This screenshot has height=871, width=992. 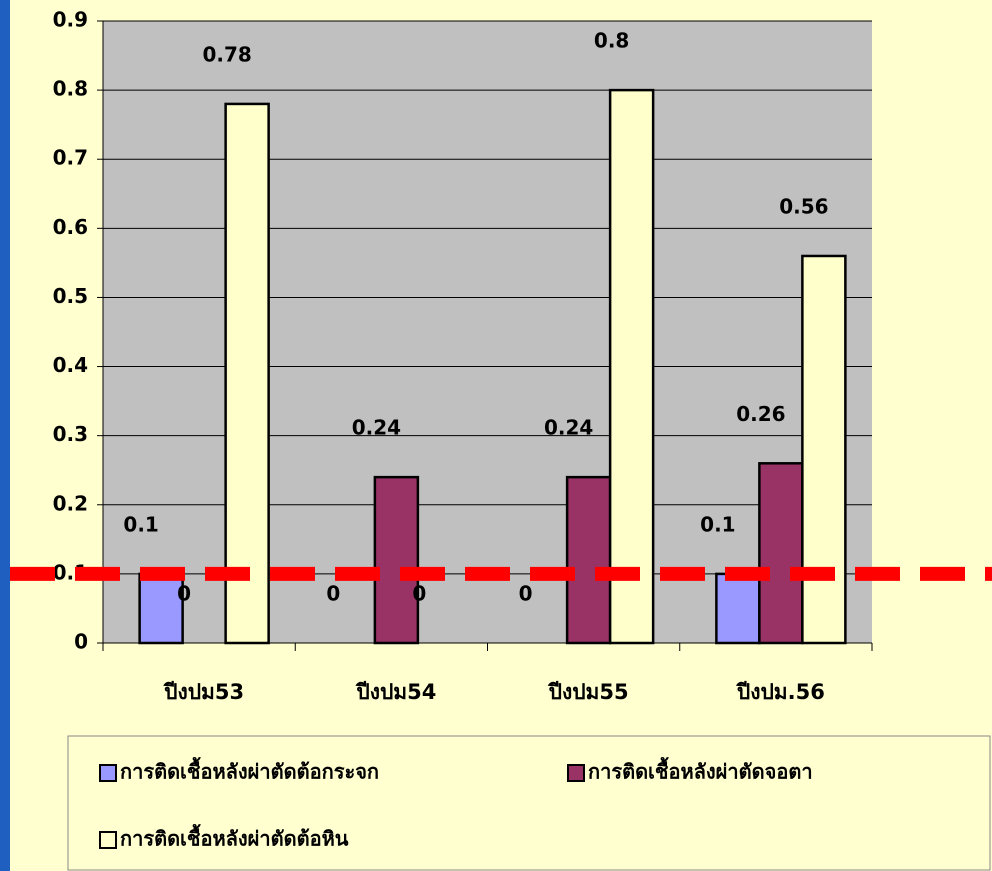 I want to click on side-strip, so click(x=5, y=435).